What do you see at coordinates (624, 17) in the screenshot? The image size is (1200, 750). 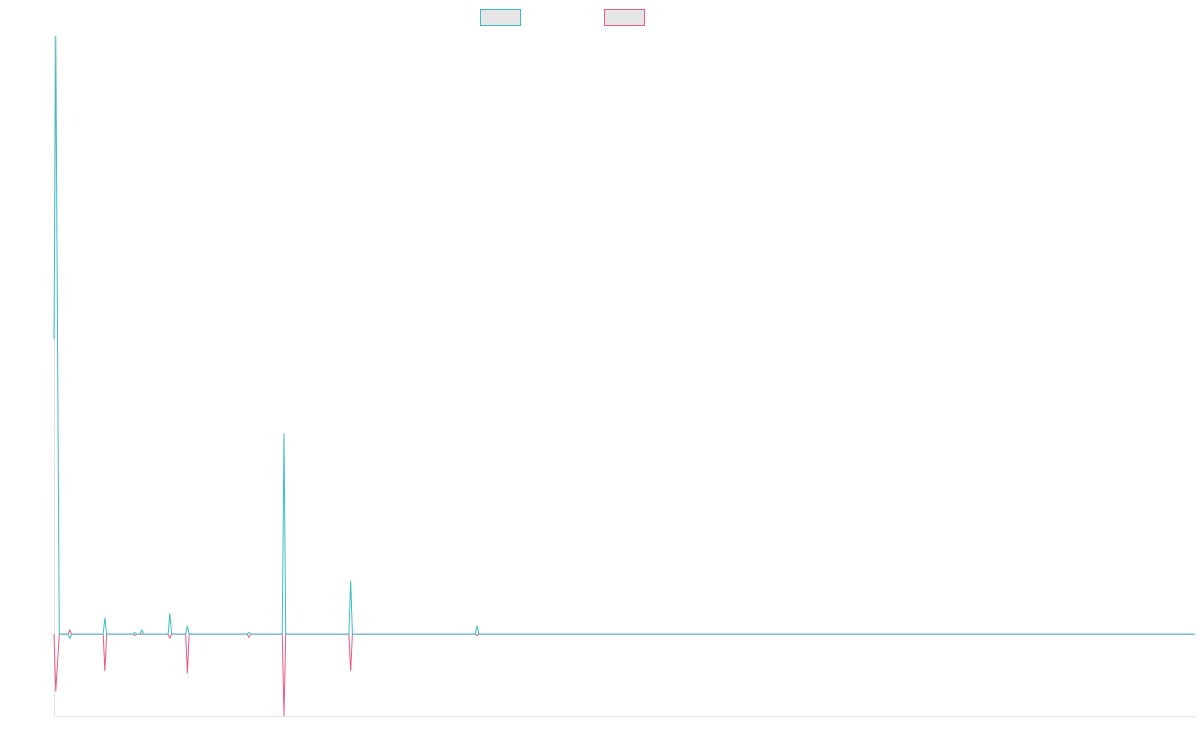 I see `legend-swatch-series-b` at bounding box center [624, 17].